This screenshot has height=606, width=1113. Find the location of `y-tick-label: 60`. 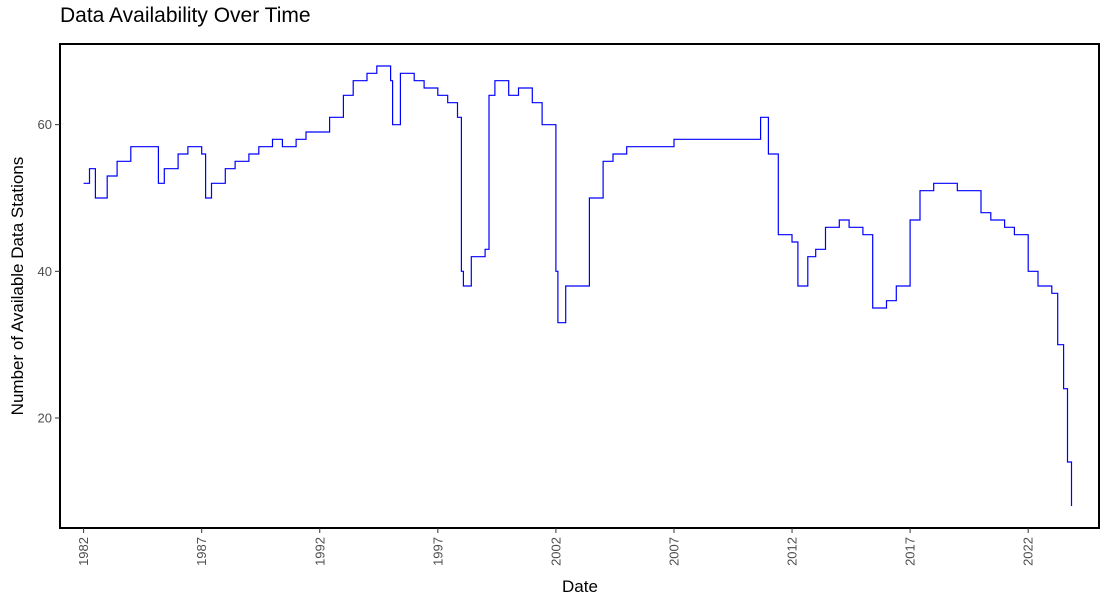

y-tick-label: 60 is located at coordinates (45, 124).